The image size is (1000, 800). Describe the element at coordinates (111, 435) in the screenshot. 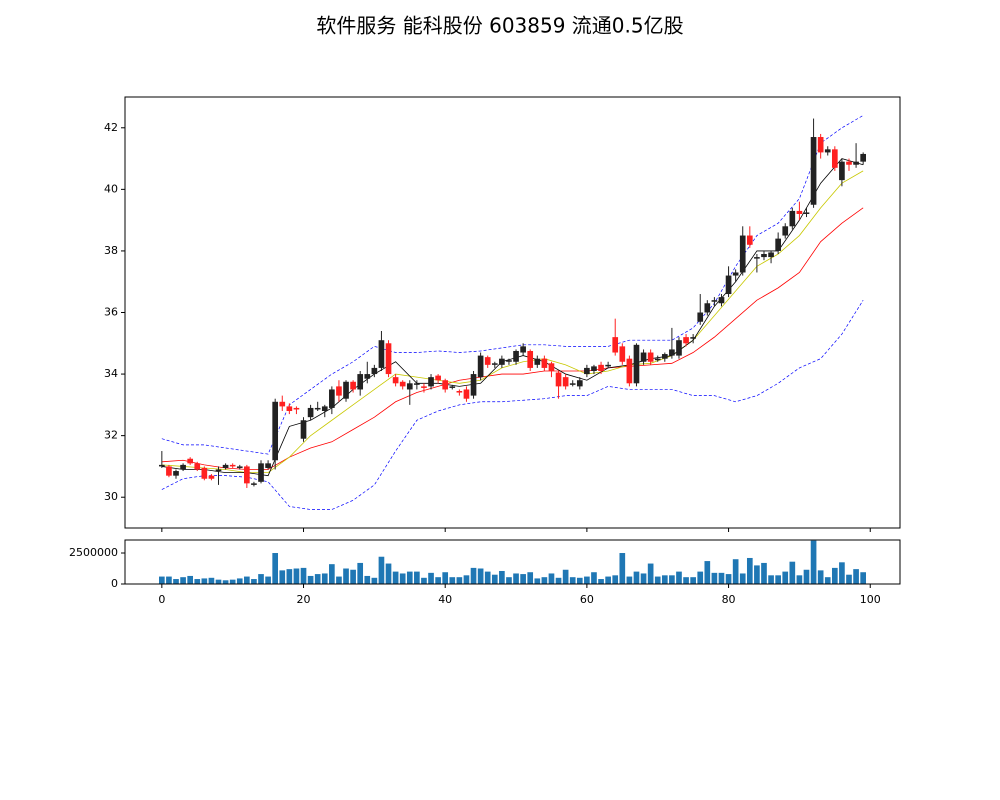

I see `y-tick-label: 32` at that location.